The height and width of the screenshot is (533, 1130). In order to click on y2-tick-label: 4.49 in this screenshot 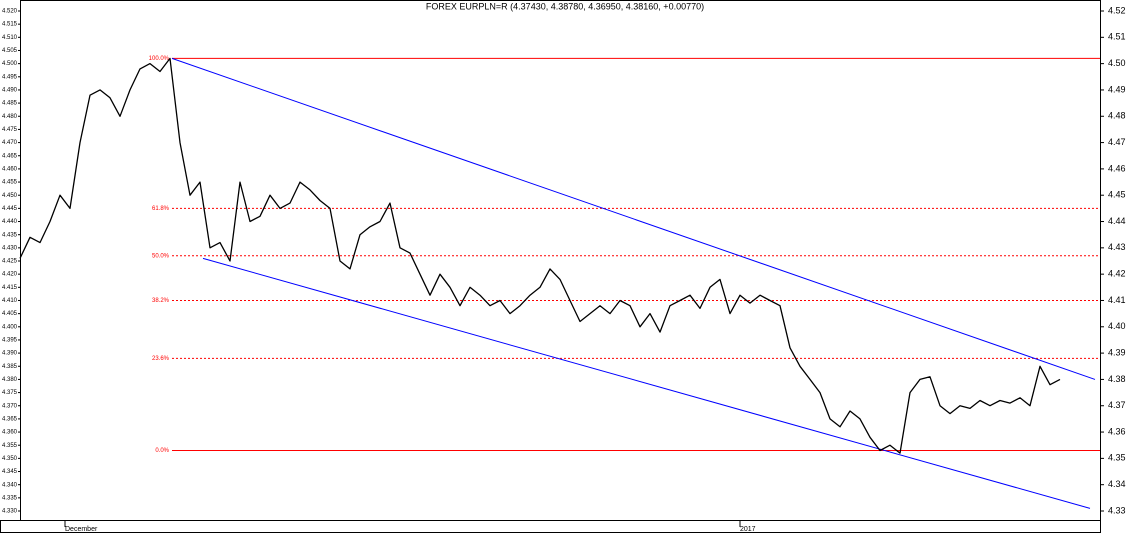, I will do `click(1117, 89)`.